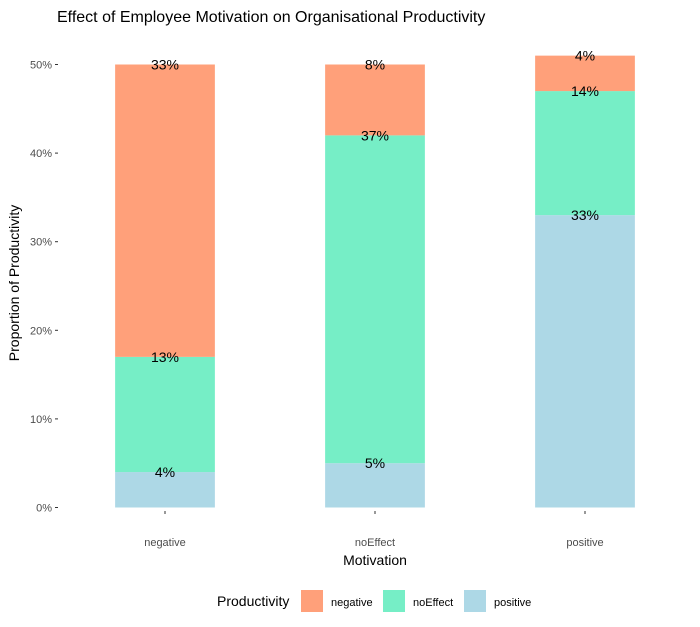  What do you see at coordinates (352, 603) in the screenshot?
I see `legend-label-negative: negative` at bounding box center [352, 603].